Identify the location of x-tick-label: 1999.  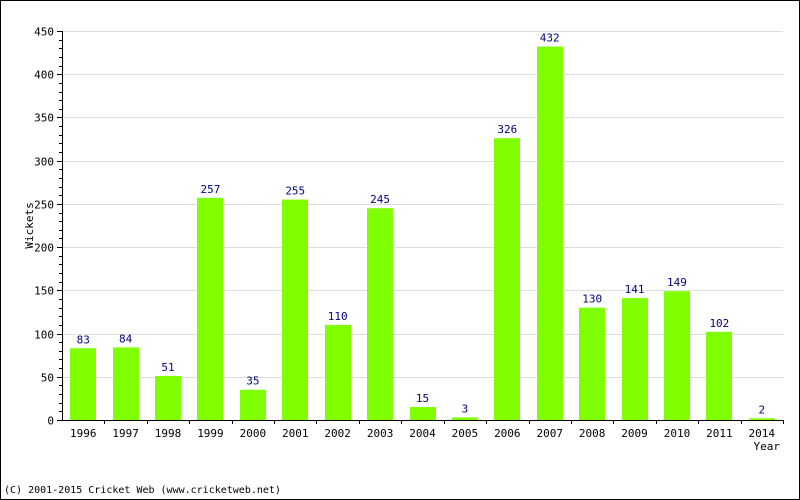
(210, 433).